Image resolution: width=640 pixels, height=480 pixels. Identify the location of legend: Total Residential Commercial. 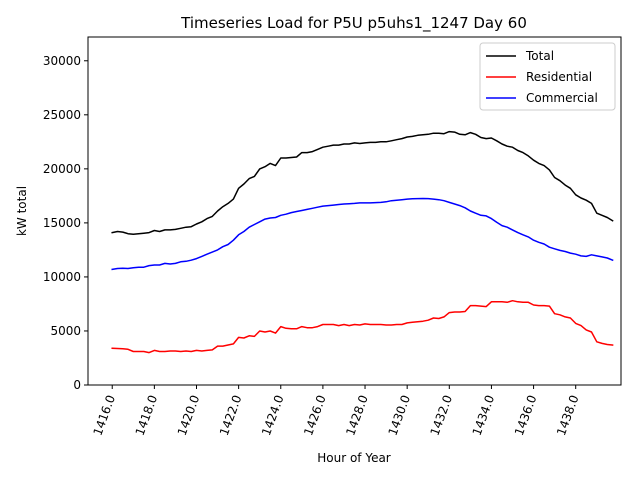
(547, 76).